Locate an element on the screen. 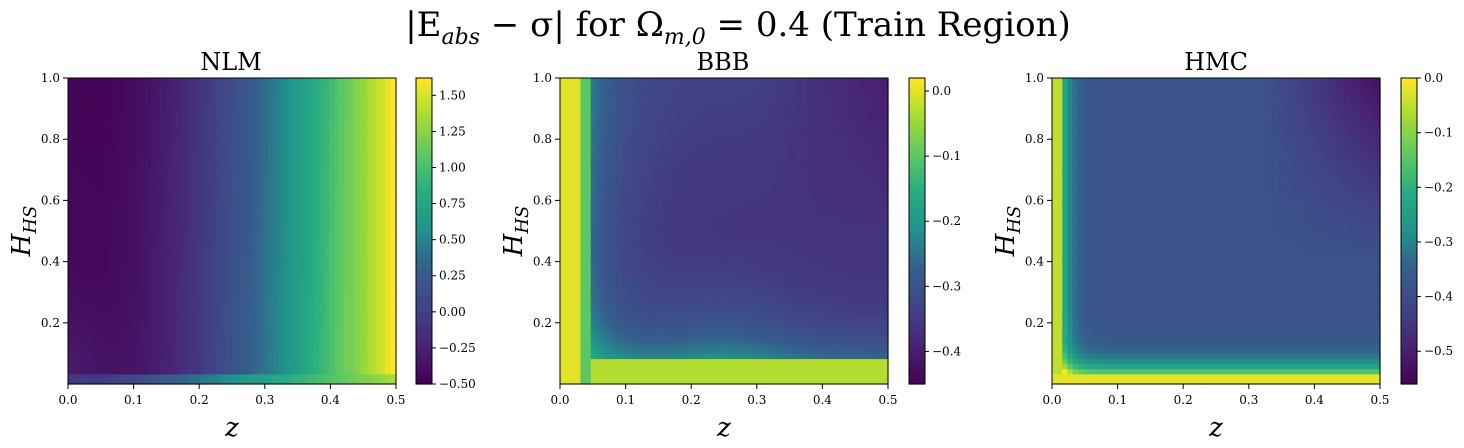 This screenshot has width=1464, height=448. figure-title: |Eabs − σ| for Ωm,0 = 0.4 (Train Region) is located at coordinates (738, 27).